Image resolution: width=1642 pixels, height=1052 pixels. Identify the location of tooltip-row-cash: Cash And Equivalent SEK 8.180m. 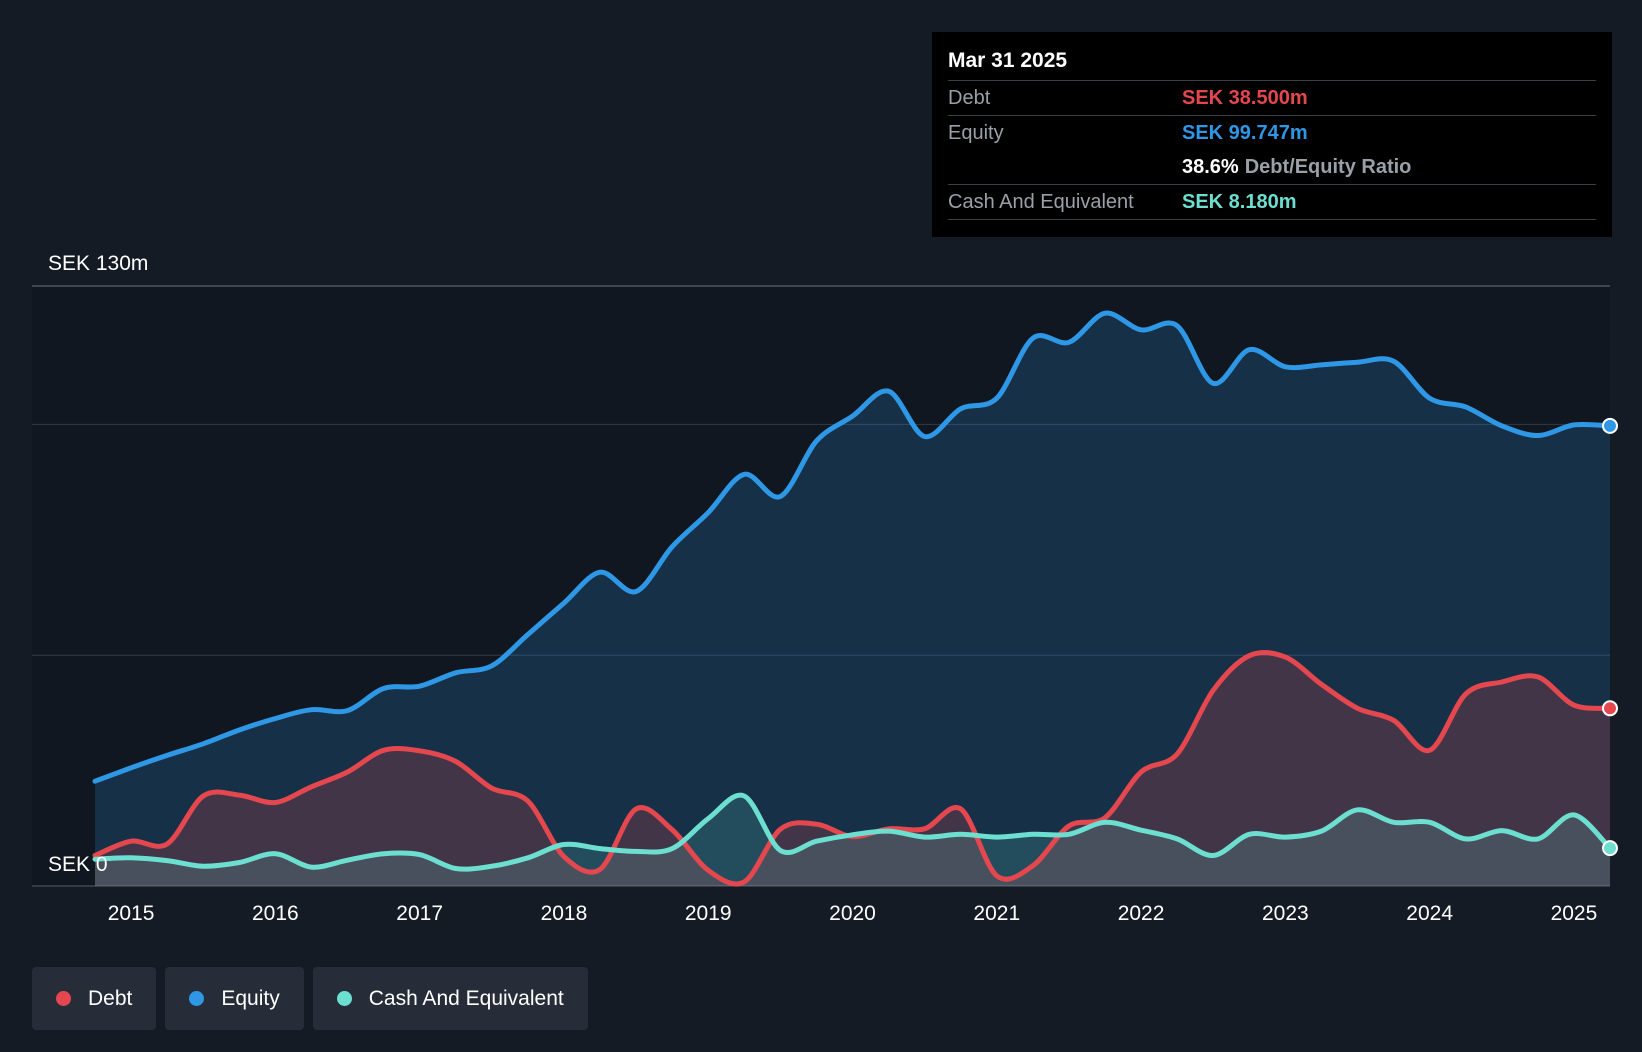
(1272, 202).